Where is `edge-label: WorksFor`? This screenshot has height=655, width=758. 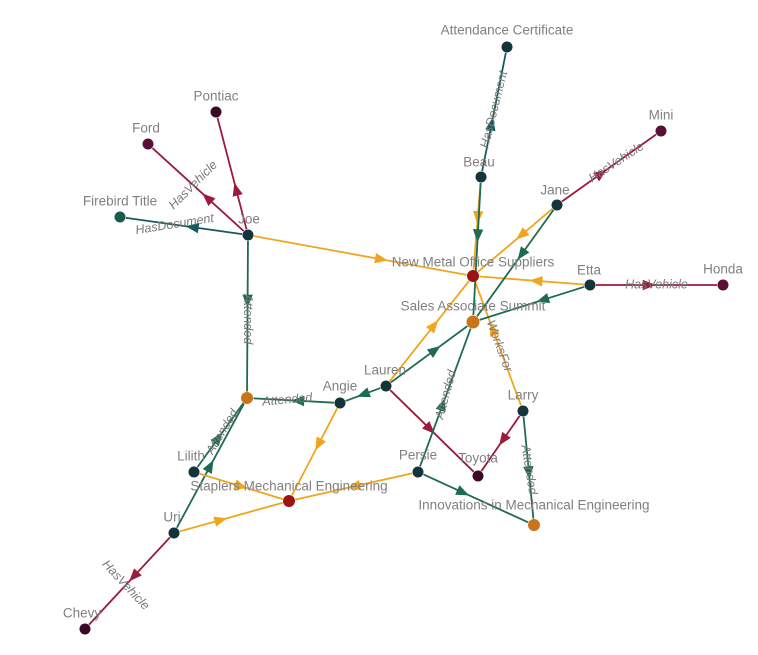
edge-label: WorksFor is located at coordinates (500, 346).